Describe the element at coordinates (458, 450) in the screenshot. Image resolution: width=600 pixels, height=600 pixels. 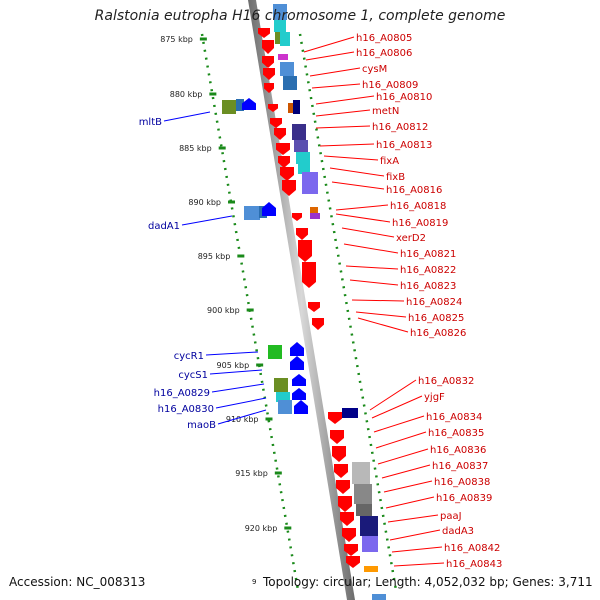
I see `gene-label: h16_A0836` at that location.